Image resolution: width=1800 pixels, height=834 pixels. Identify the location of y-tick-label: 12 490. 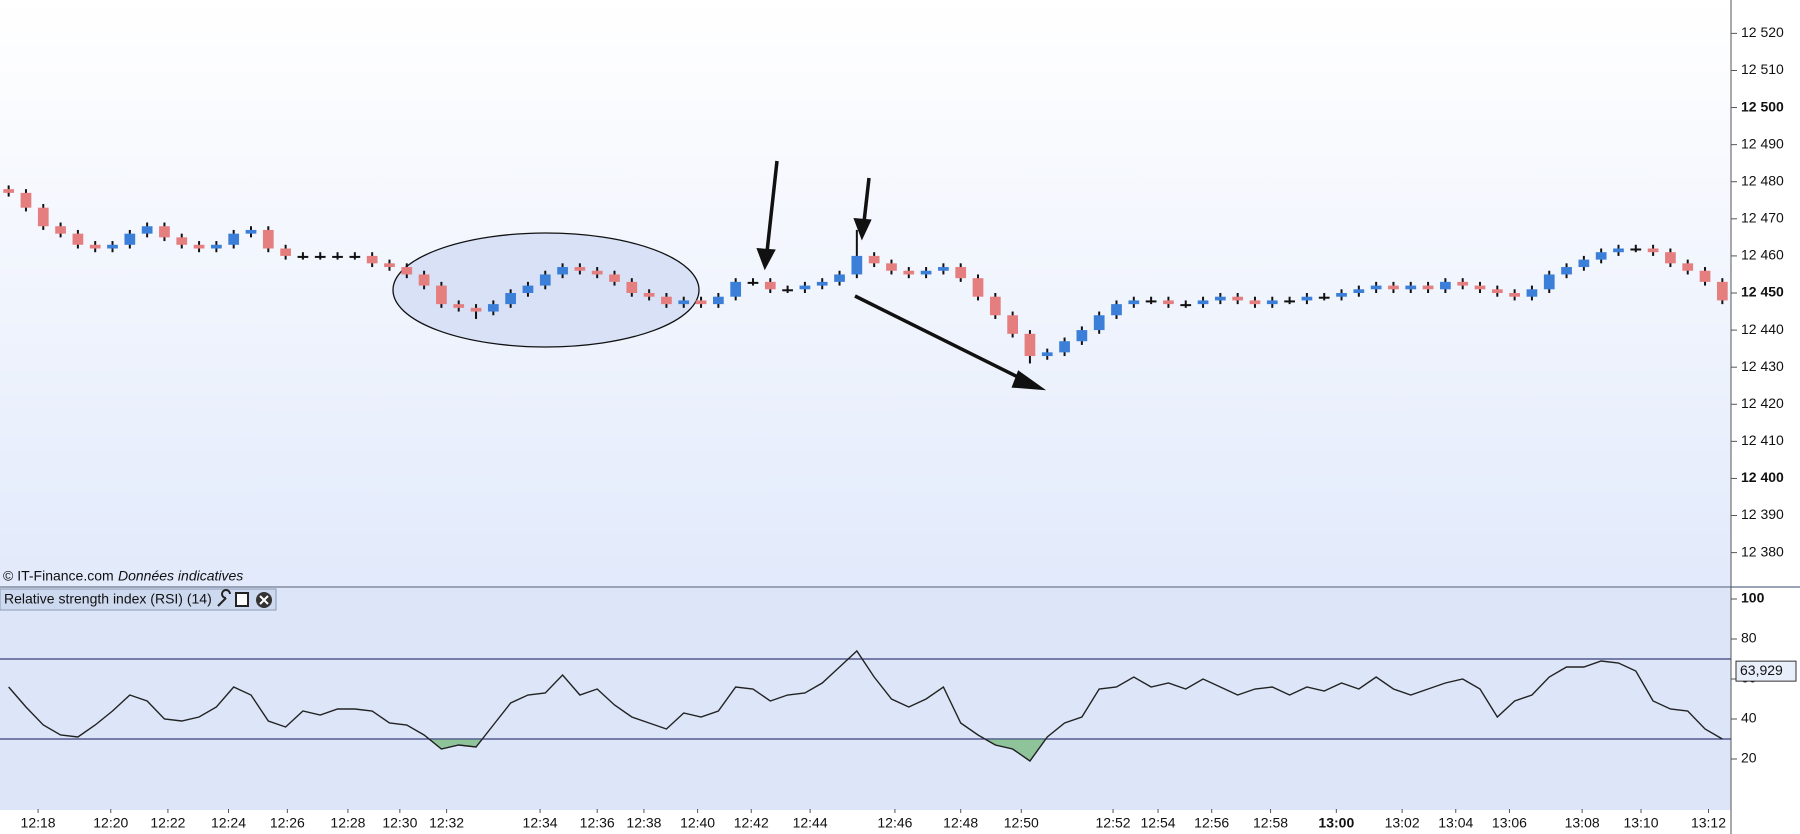
(1762, 143).